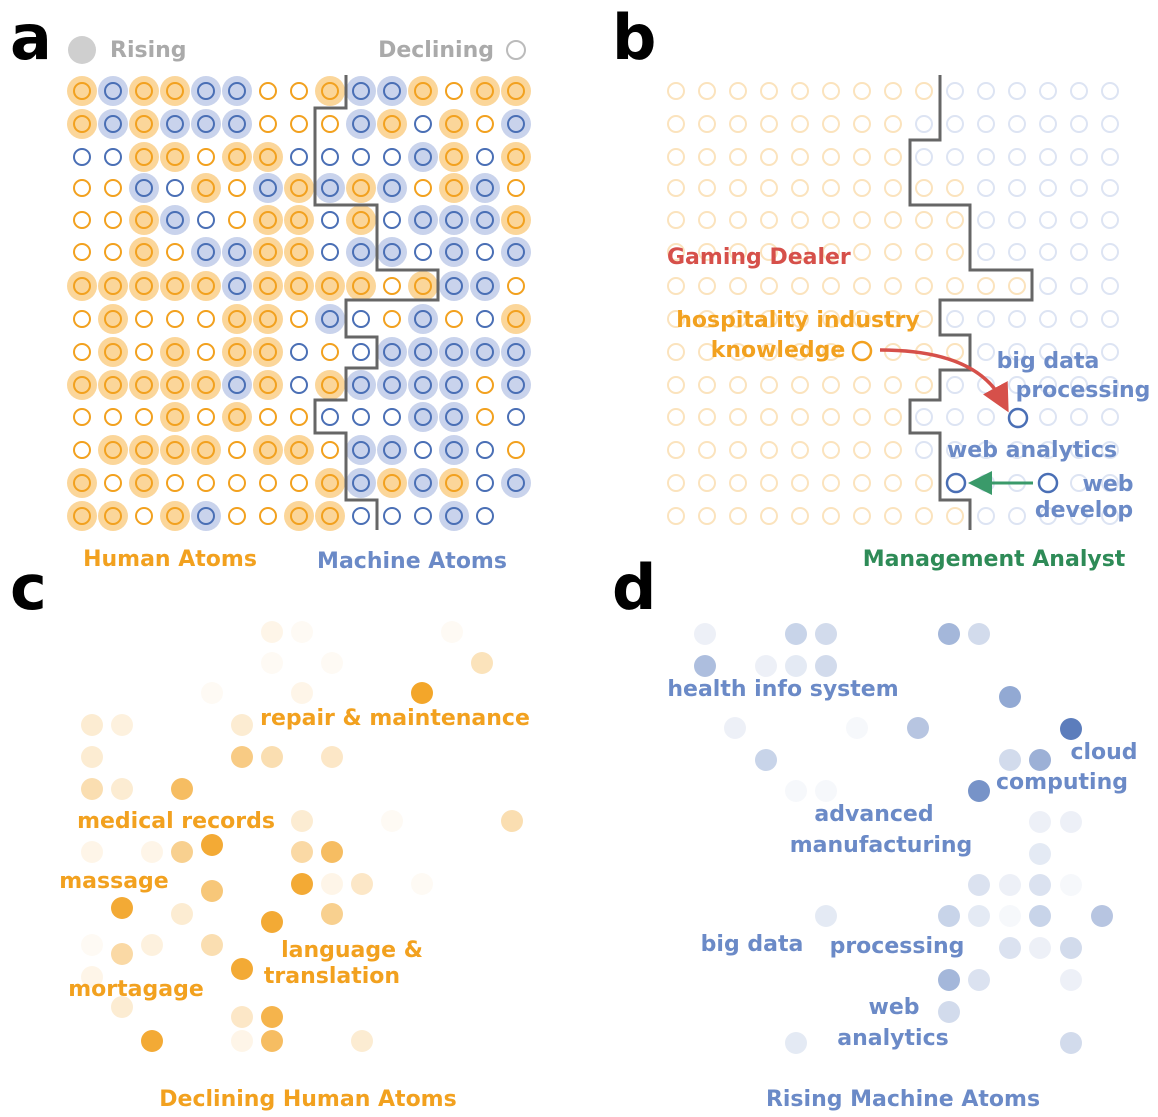 The width and height of the screenshot is (1158, 1117). What do you see at coordinates (759, 257) in the screenshot?
I see `title-top: Gaming Dealer` at bounding box center [759, 257].